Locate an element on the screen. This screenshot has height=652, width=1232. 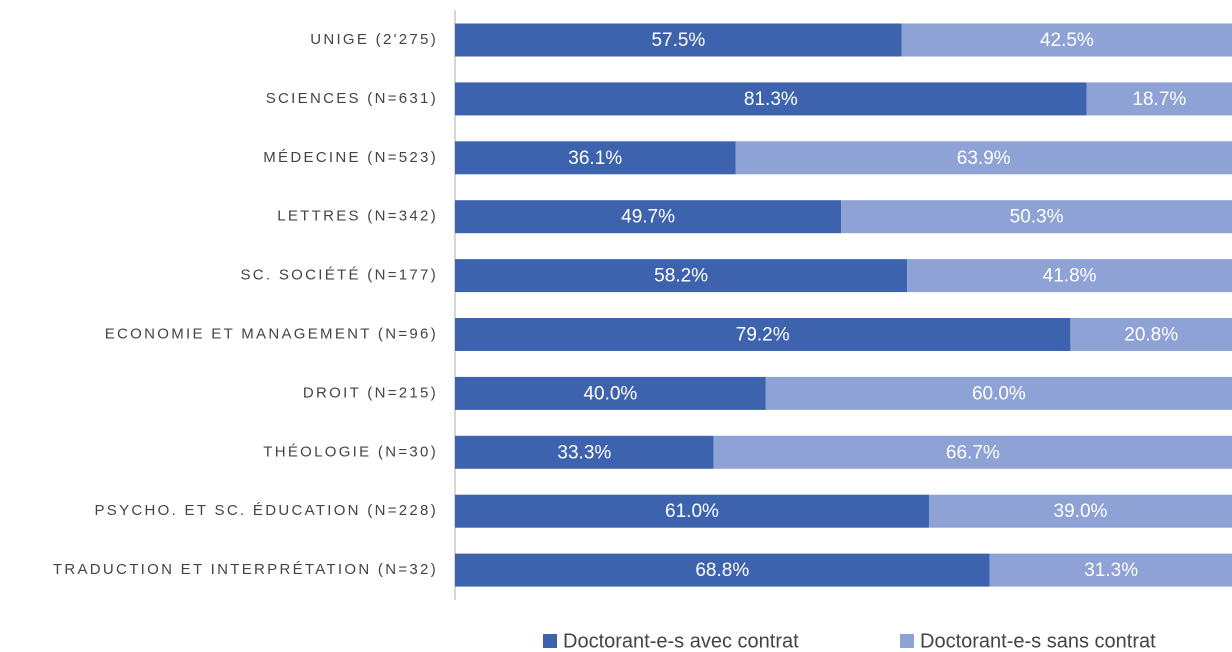
category-label: PSYCHO. ET SC. ÉDUCATION (N=228) is located at coordinates (266, 510).